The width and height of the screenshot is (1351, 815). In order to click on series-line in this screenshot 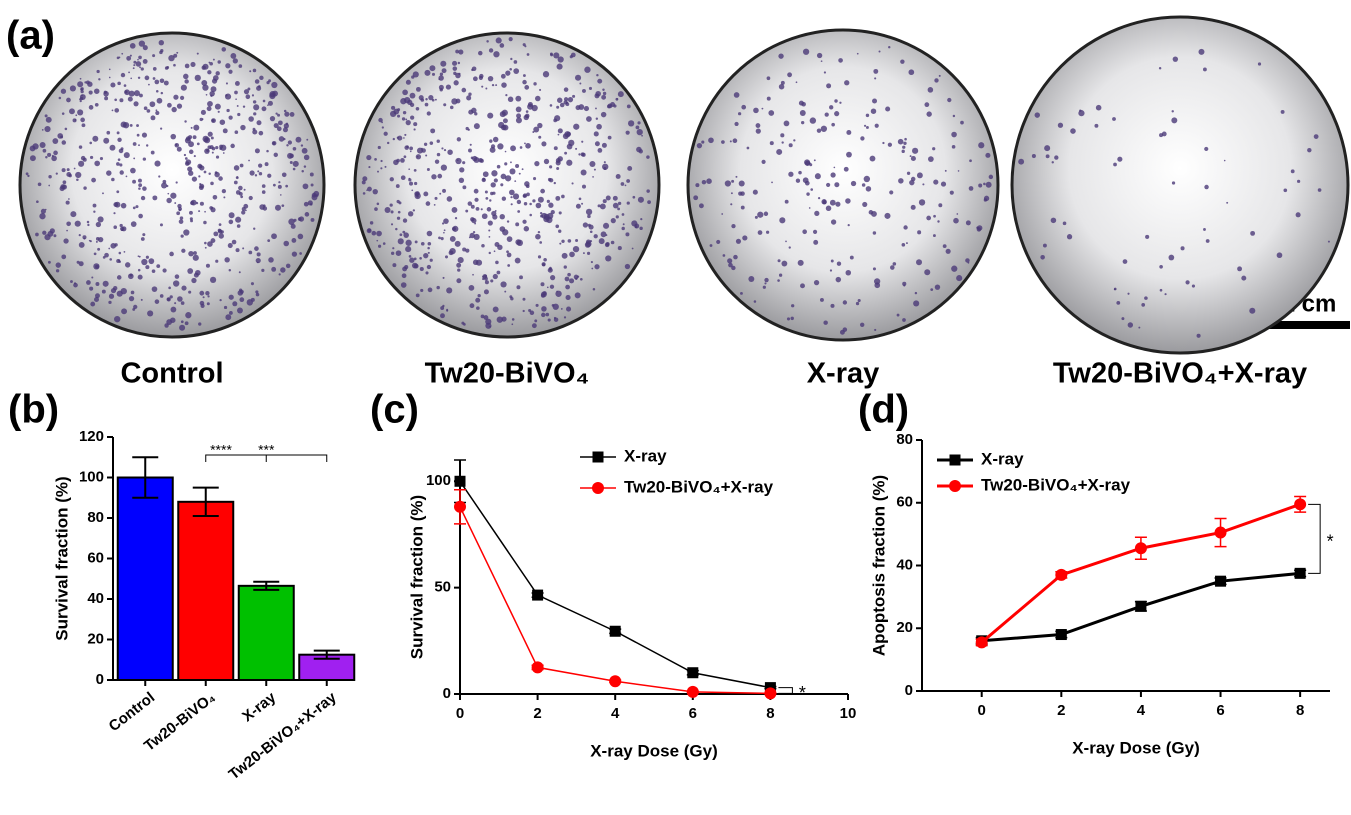, I will do `click(615, 600)`.